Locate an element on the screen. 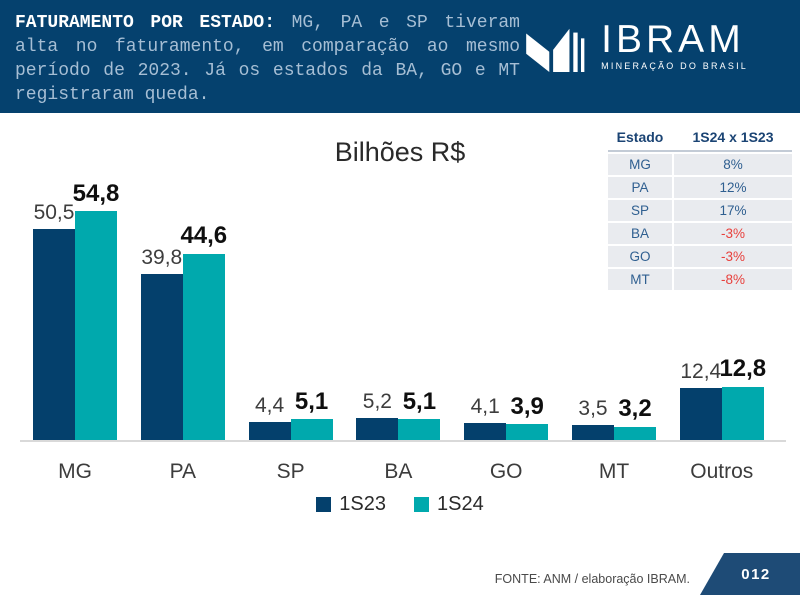  bar-1s23-mg is located at coordinates (54, 334).